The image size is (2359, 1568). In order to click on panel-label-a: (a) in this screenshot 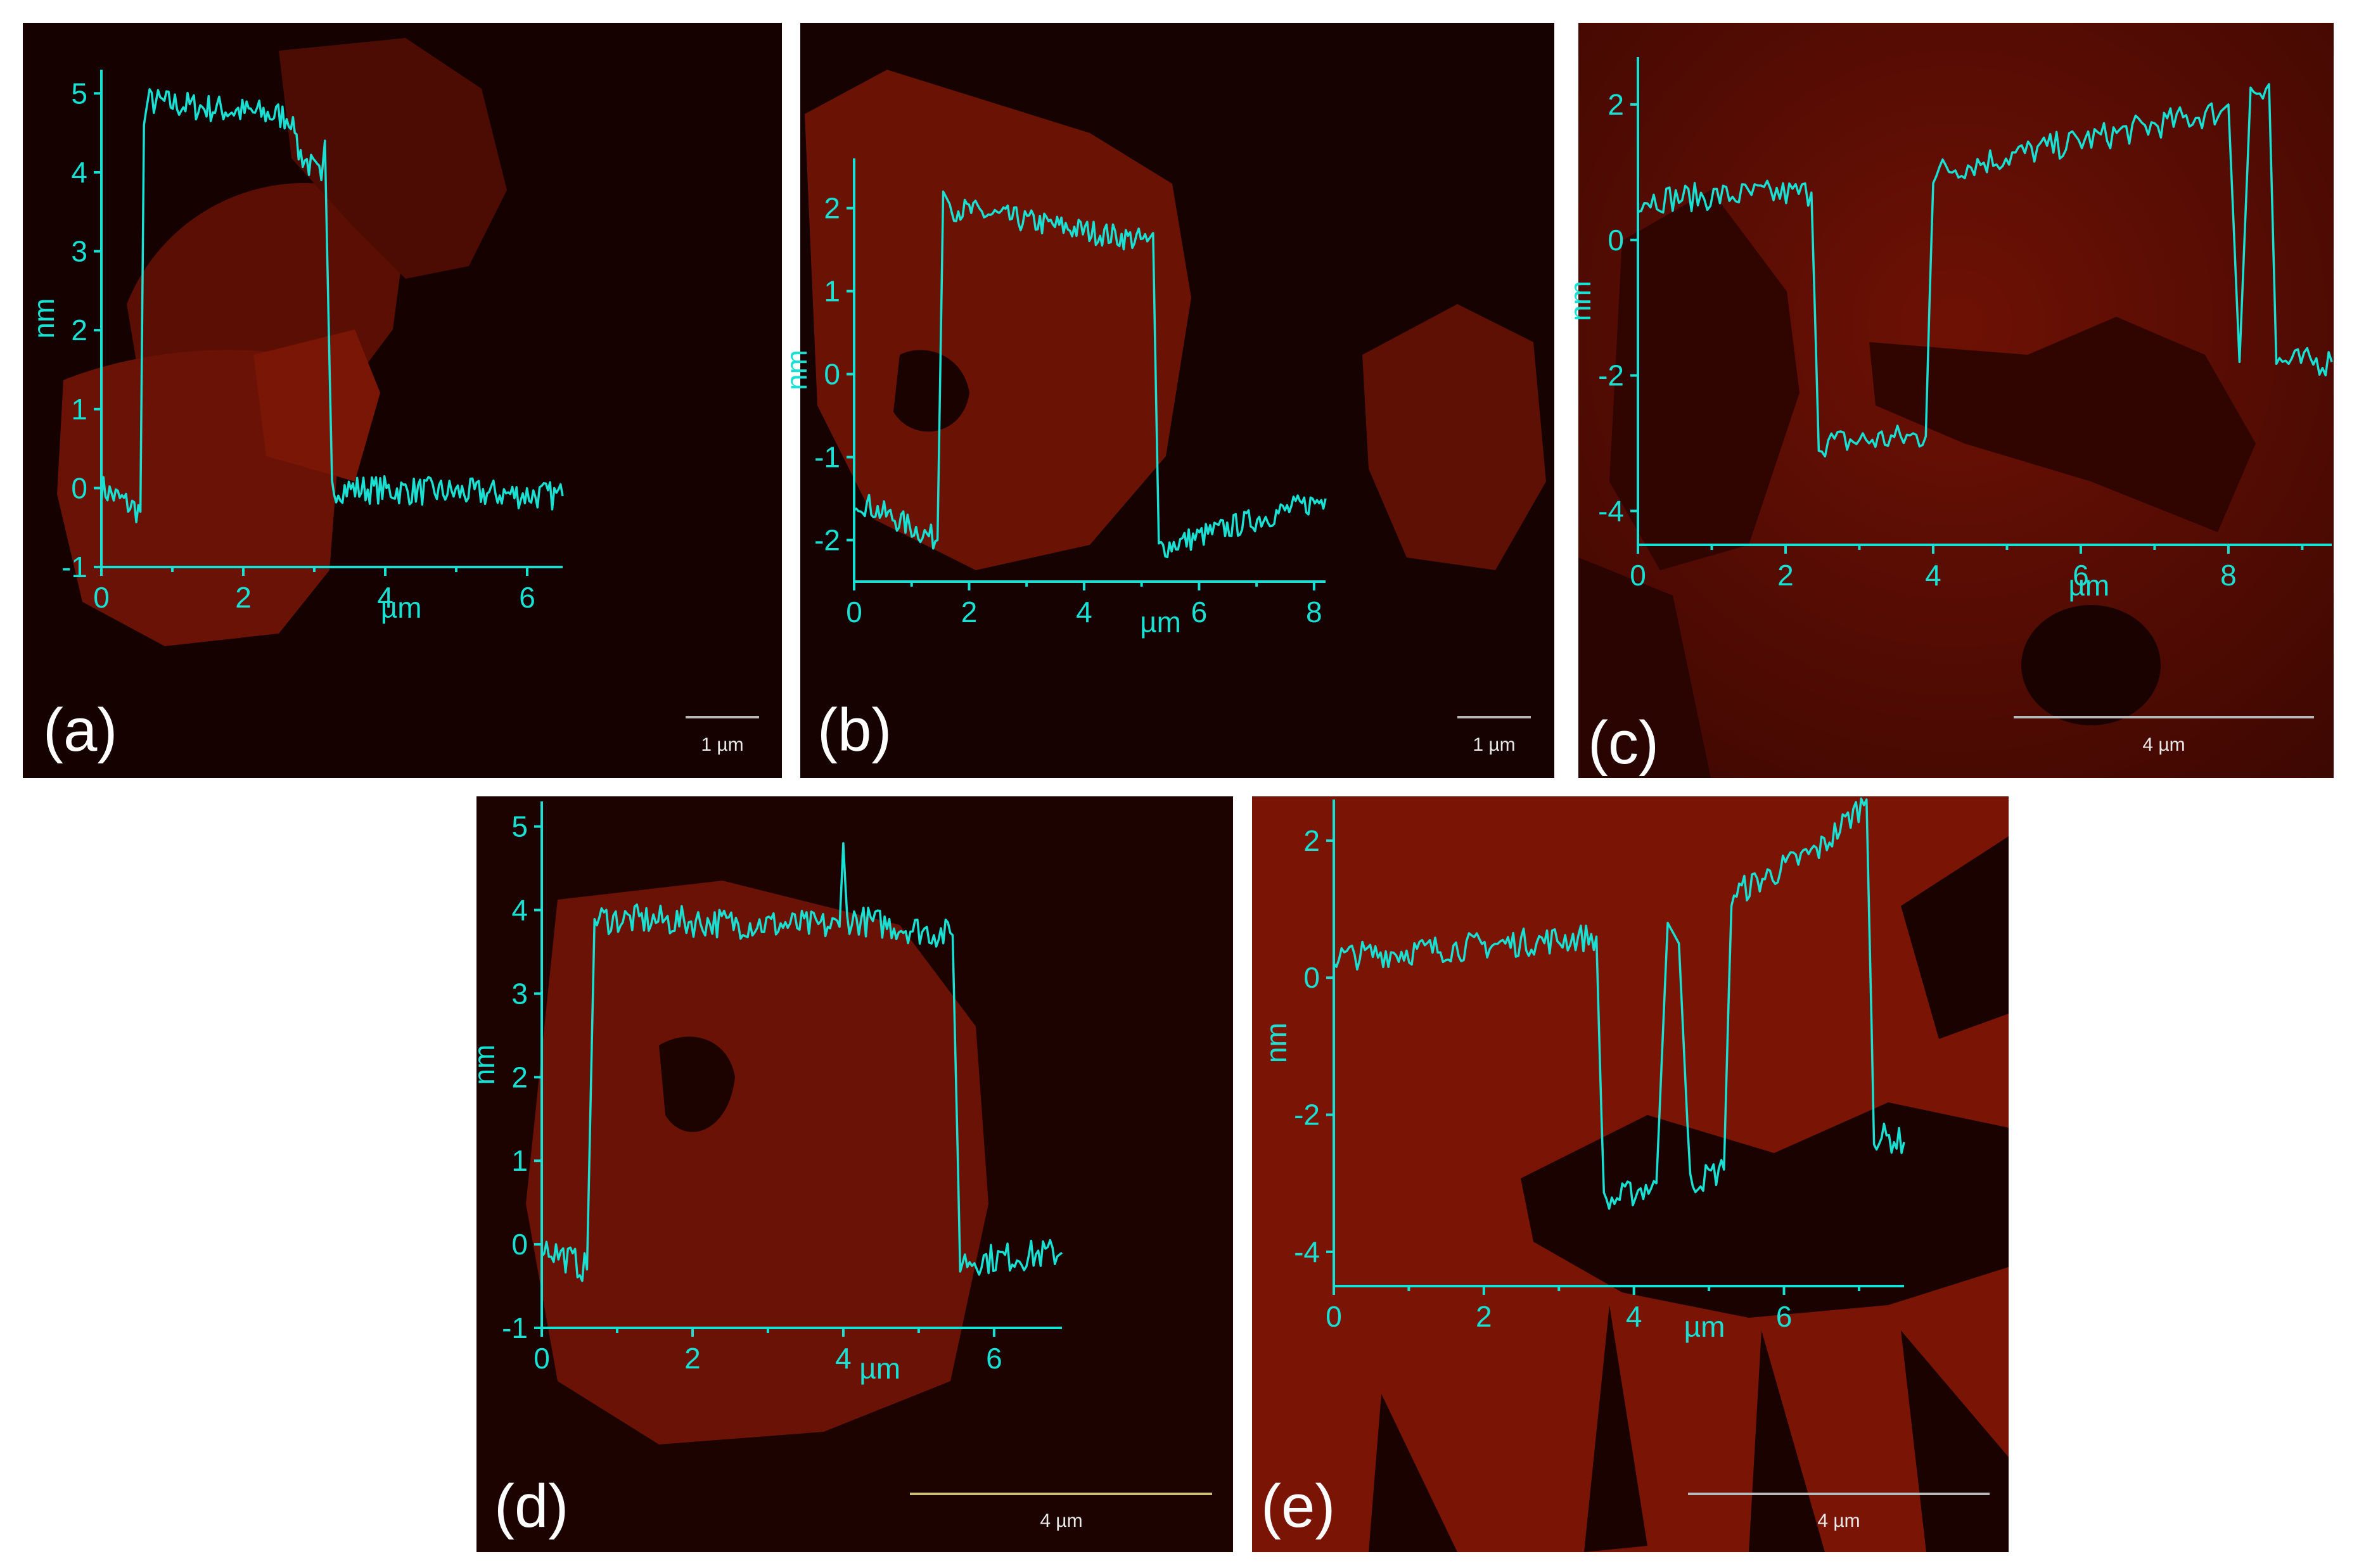, I will do `click(80, 730)`.